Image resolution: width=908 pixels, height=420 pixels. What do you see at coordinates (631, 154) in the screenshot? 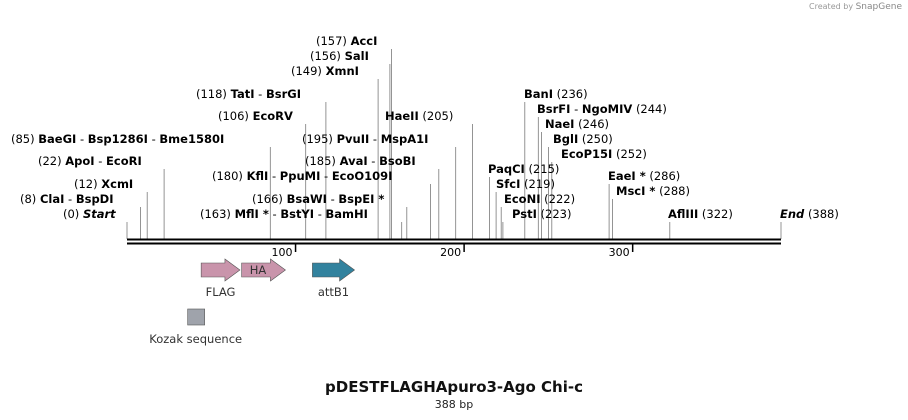
I see `site-position: (252)` at bounding box center [631, 154].